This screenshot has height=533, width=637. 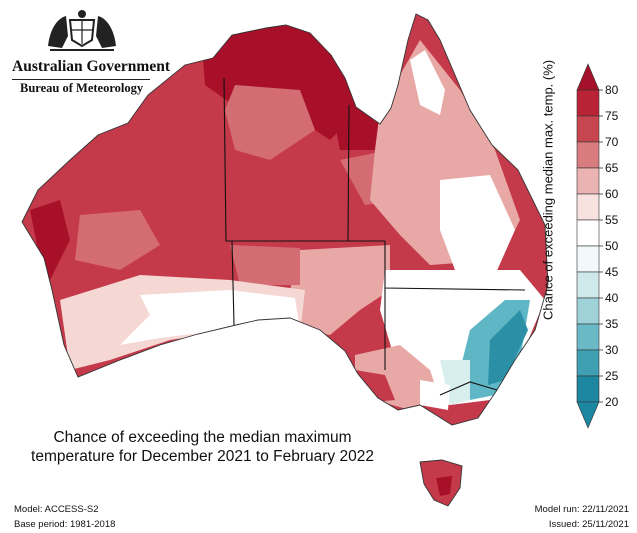 I want to click on legend-tick-label: 30, so click(x=612, y=350).